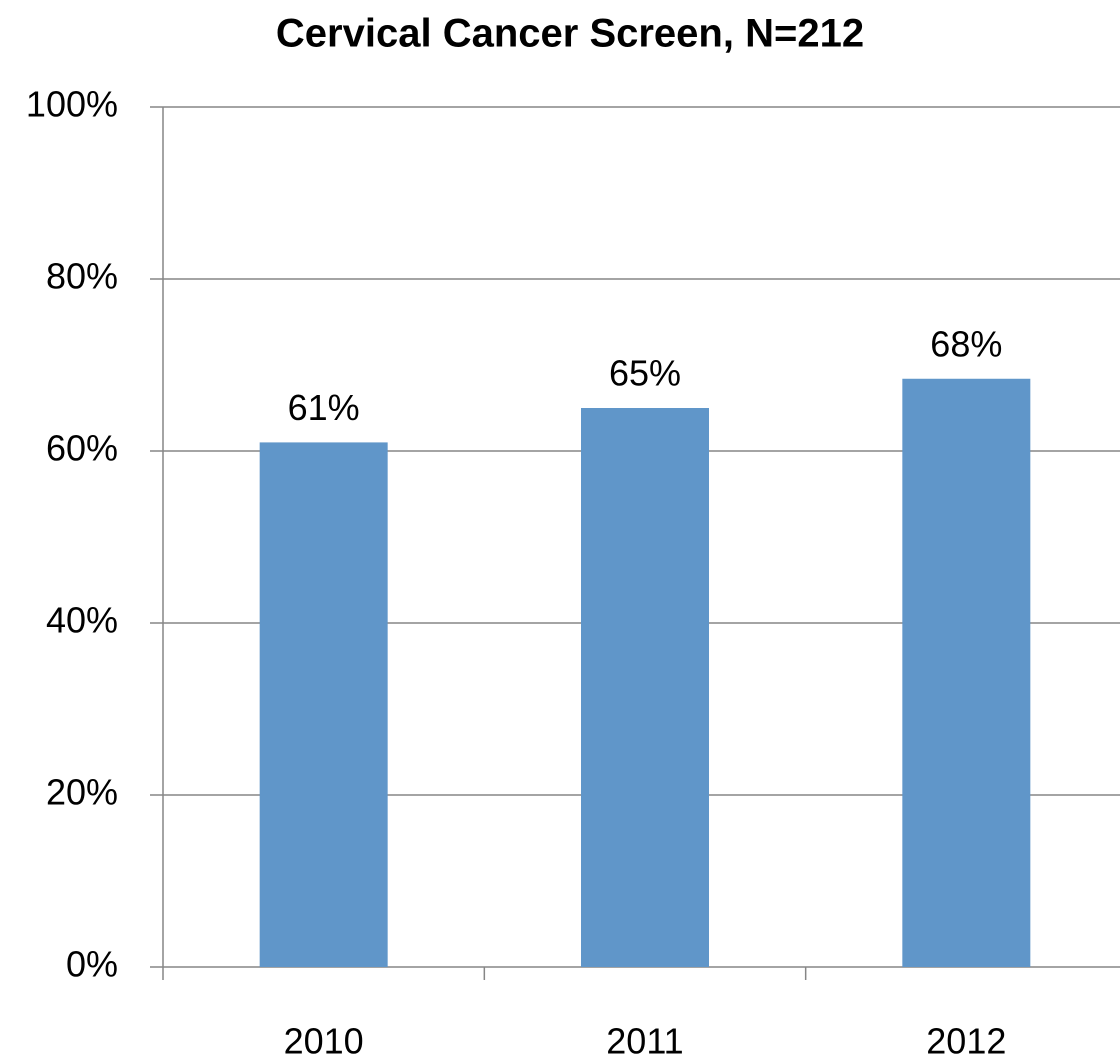 The image size is (1120, 1062). Describe the element at coordinates (570, 34) in the screenshot. I see `chart-title: Cervical Cancer Screen, N=212` at that location.